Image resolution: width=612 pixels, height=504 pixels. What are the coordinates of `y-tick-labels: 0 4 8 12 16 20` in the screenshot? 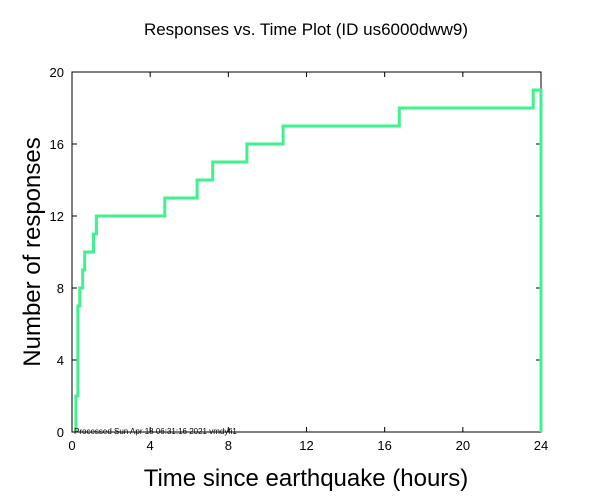 It's located at (57, 252).